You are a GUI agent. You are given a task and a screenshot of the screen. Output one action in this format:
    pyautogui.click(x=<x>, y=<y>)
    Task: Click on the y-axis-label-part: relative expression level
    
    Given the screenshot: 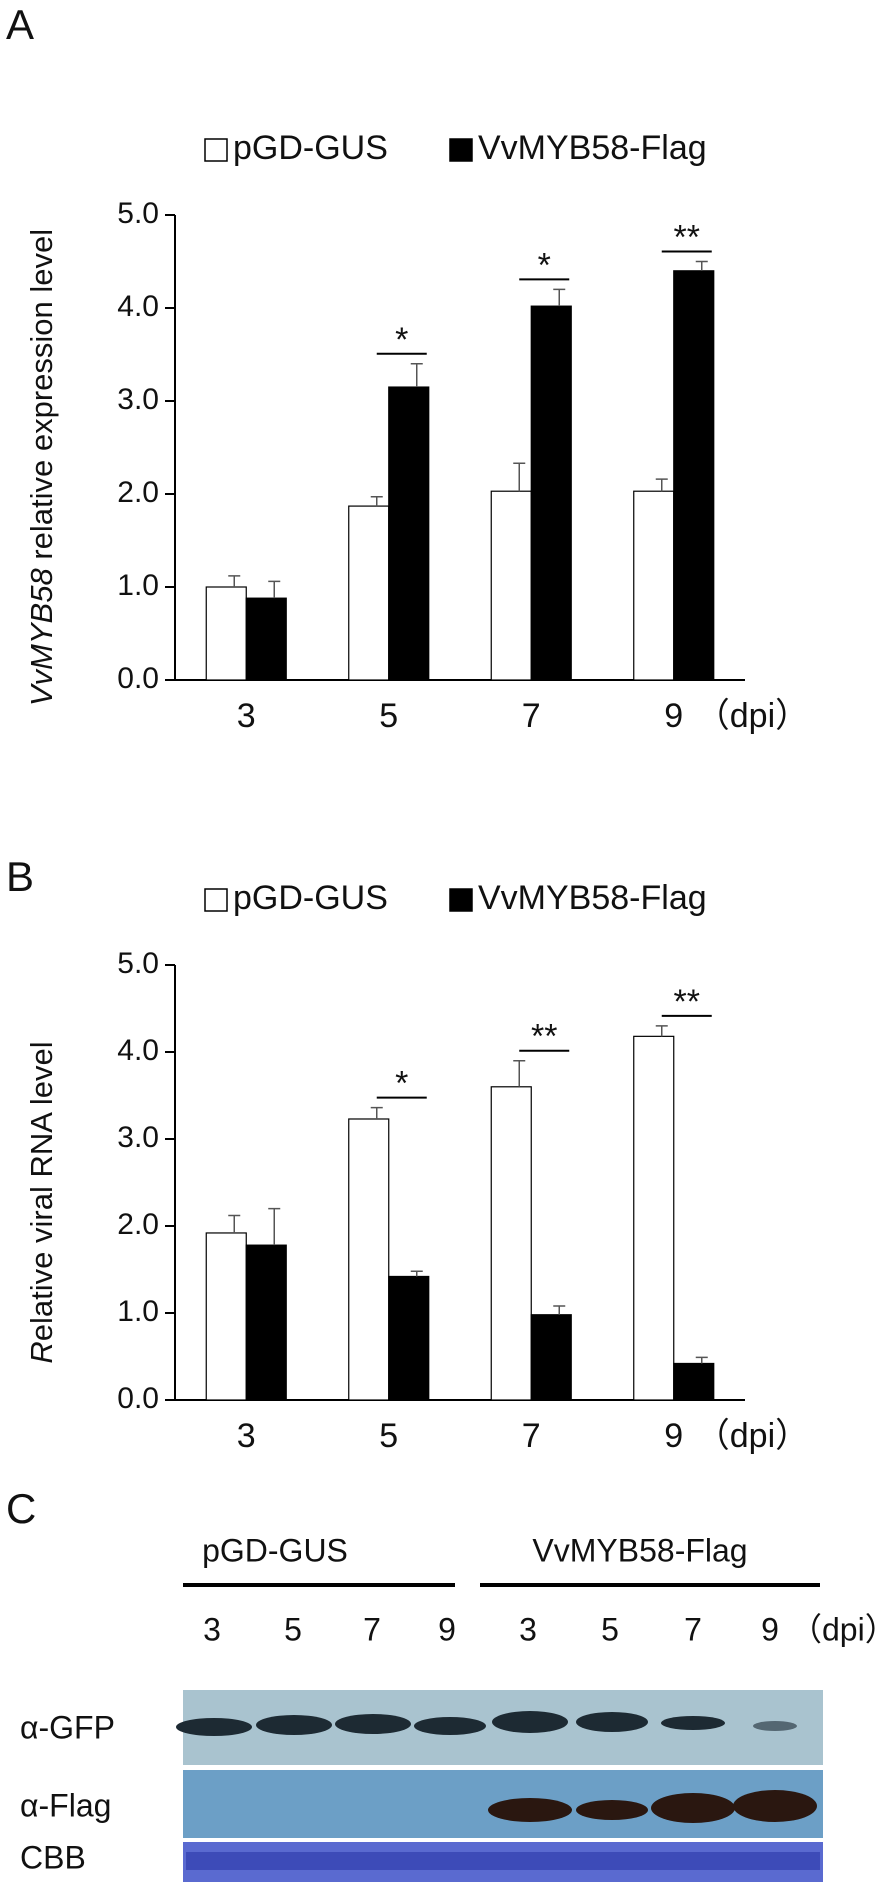 What is the action you would take?
    pyautogui.click(x=41, y=398)
    